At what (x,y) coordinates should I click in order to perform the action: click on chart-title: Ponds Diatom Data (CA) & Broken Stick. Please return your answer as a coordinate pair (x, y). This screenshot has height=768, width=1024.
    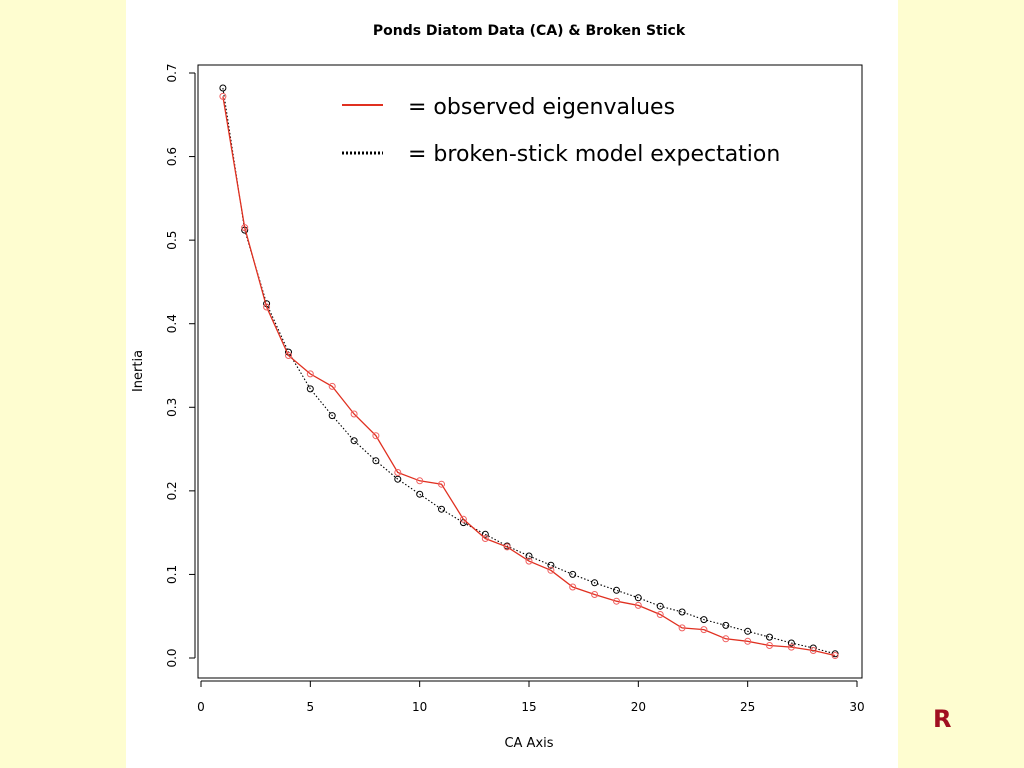
    Looking at the image, I should click on (529, 31).